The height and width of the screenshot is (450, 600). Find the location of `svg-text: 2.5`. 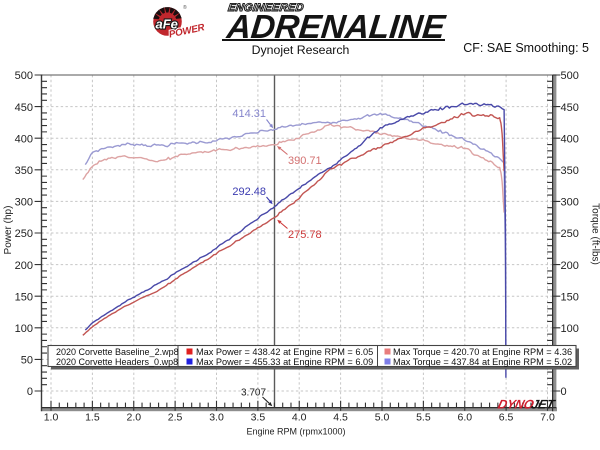

svg-text: 2.5 is located at coordinates (175, 418).